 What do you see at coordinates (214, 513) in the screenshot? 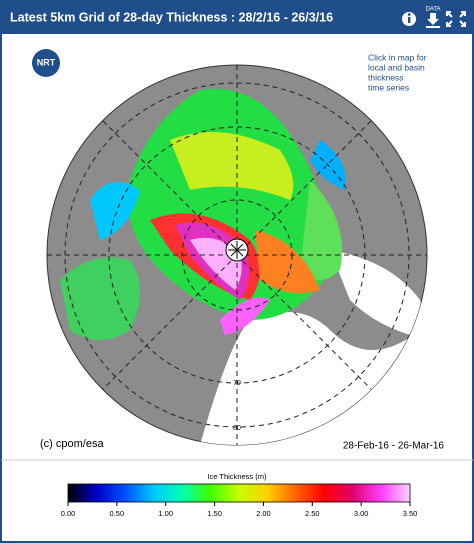
I see `colorbar-tick-label: 1.50` at bounding box center [214, 513].